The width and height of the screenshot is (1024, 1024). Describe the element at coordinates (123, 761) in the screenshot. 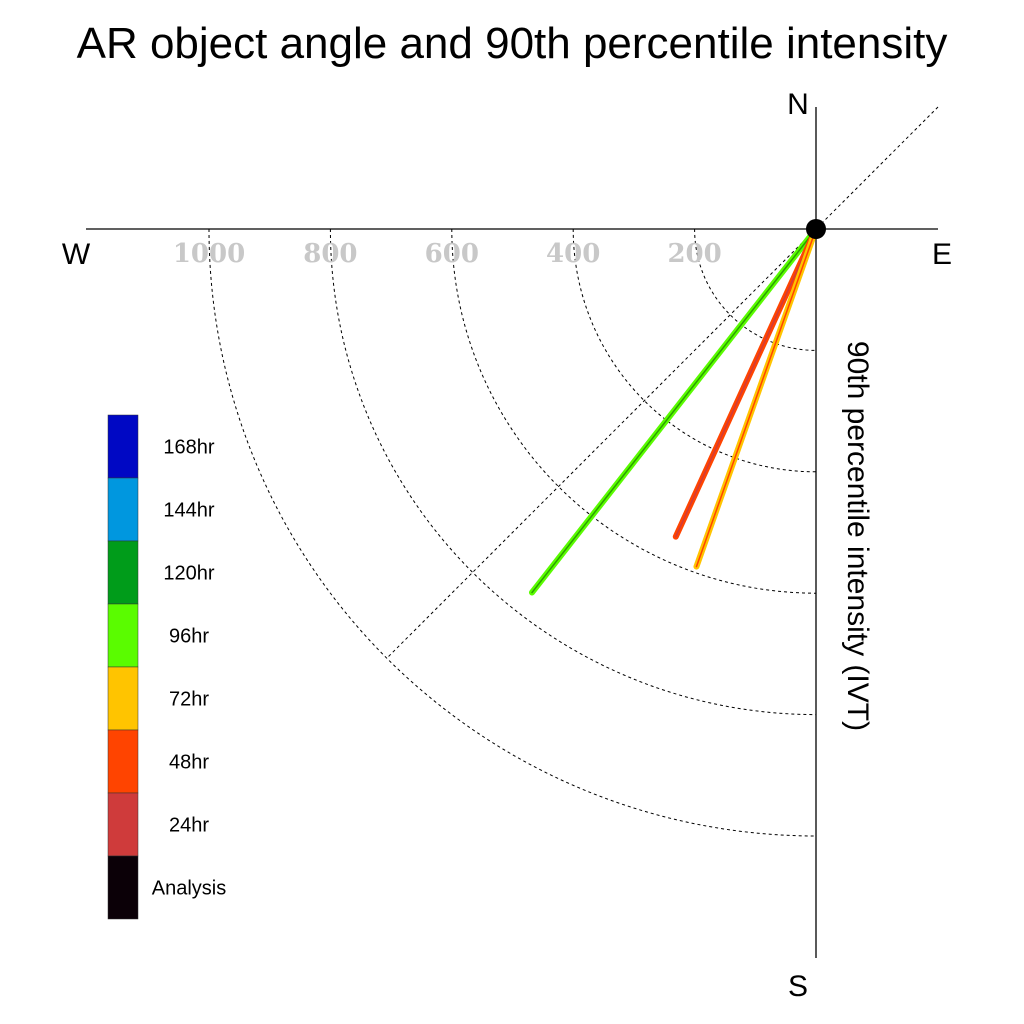

I see `legend-swatch-48hr` at that location.